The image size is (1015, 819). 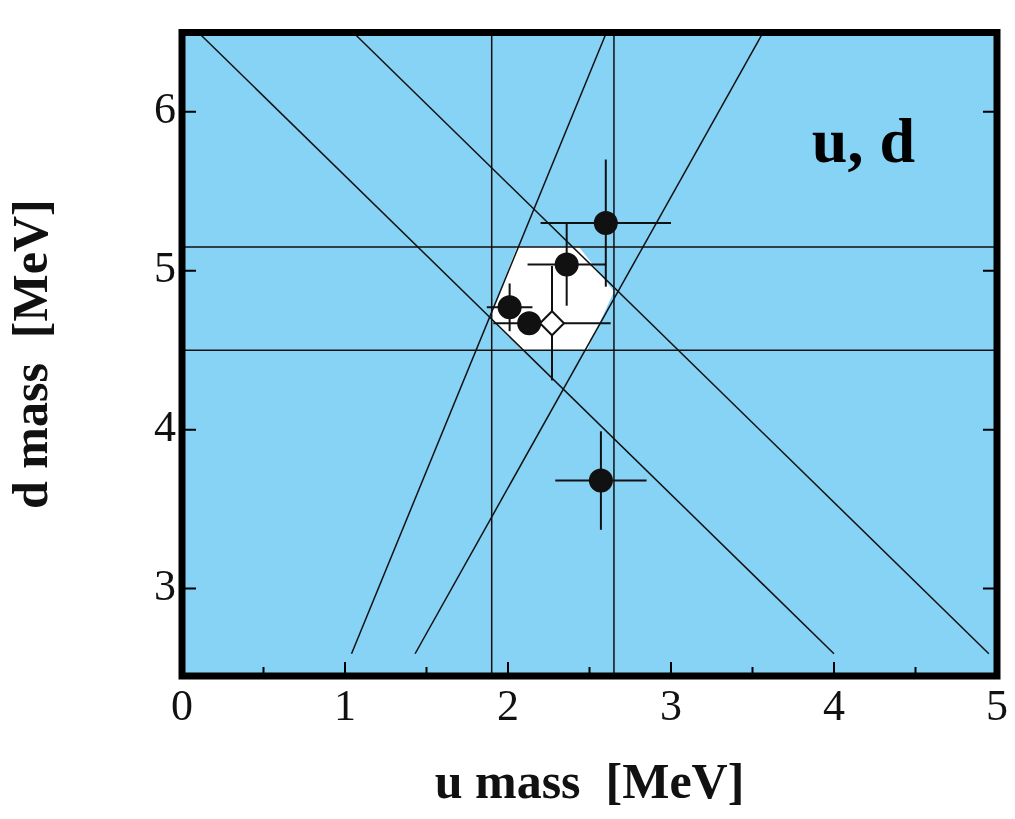 What do you see at coordinates (508, 705) in the screenshot?
I see `x-tick-label: 2` at bounding box center [508, 705].